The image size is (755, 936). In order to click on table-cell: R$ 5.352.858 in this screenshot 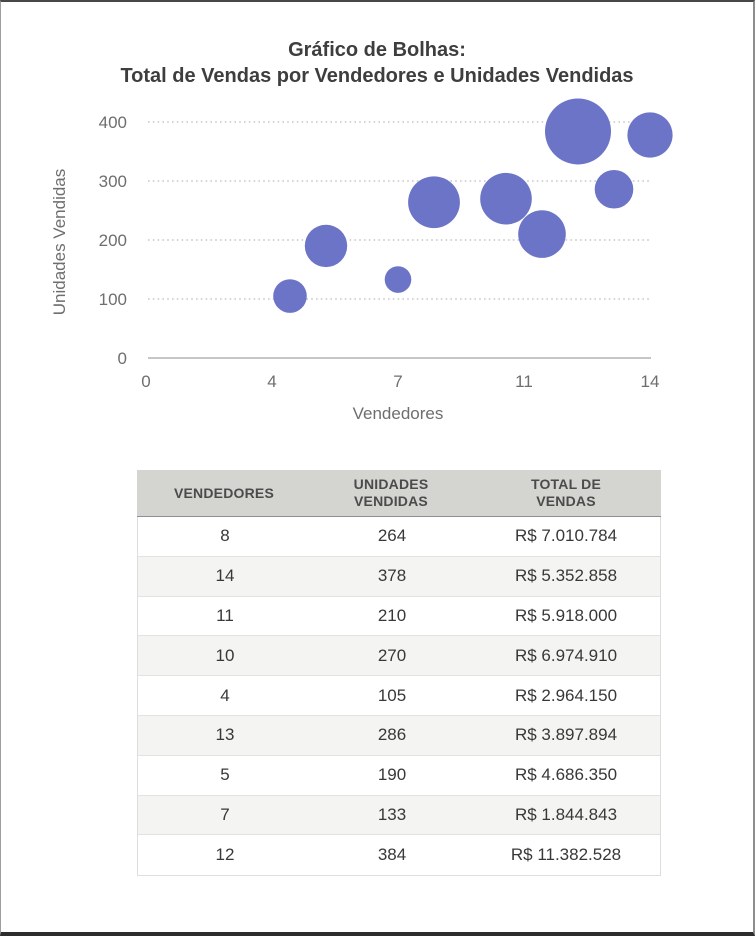, I will do `click(566, 576)`.